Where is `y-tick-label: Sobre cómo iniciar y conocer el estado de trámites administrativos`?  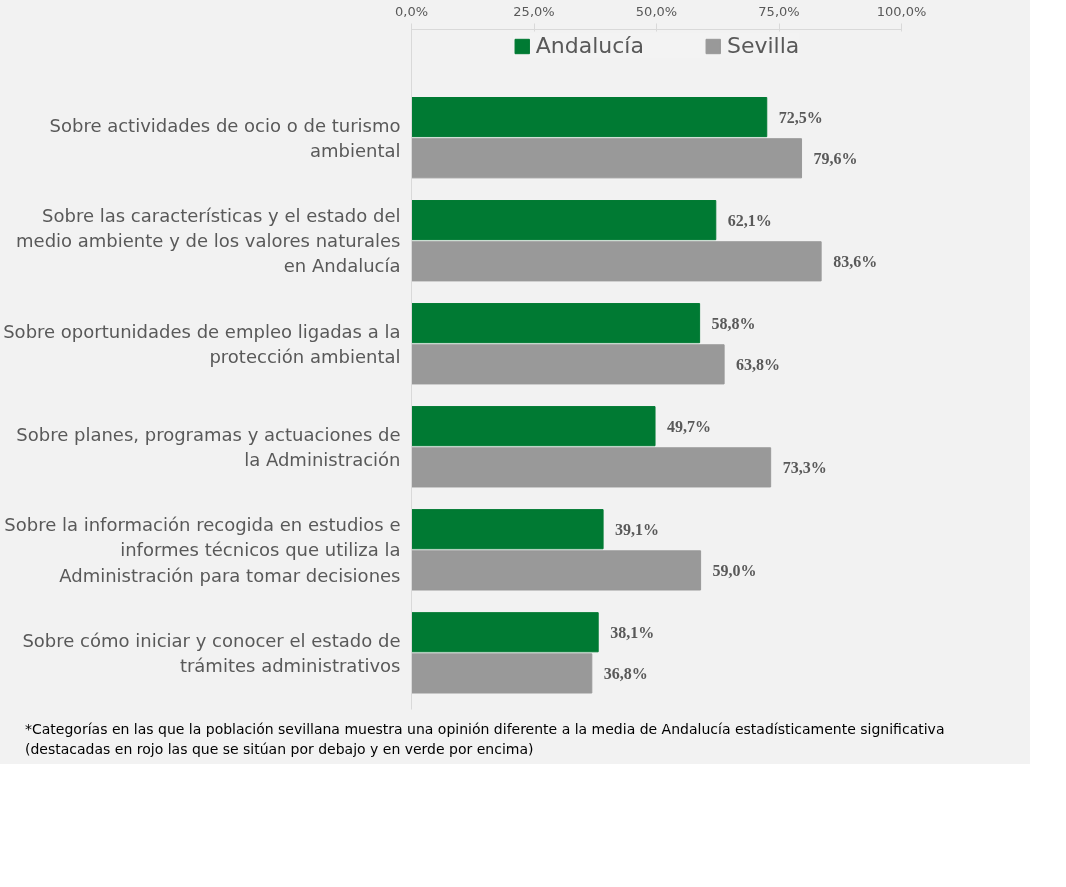 y-tick-label: Sobre cómo iniciar y conocer el estado de trámites administrativos is located at coordinates (211, 652).